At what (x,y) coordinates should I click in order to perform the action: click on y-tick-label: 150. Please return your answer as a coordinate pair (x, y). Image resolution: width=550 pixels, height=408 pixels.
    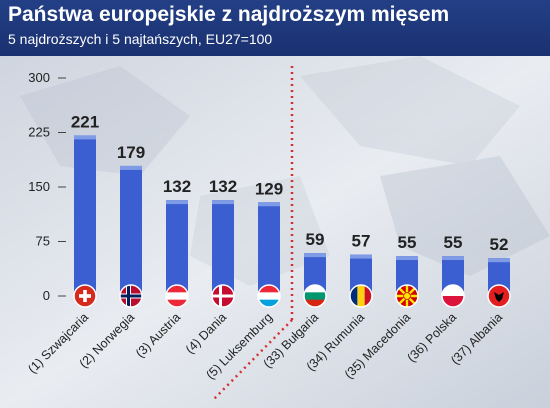
    Looking at the image, I should click on (39, 186).